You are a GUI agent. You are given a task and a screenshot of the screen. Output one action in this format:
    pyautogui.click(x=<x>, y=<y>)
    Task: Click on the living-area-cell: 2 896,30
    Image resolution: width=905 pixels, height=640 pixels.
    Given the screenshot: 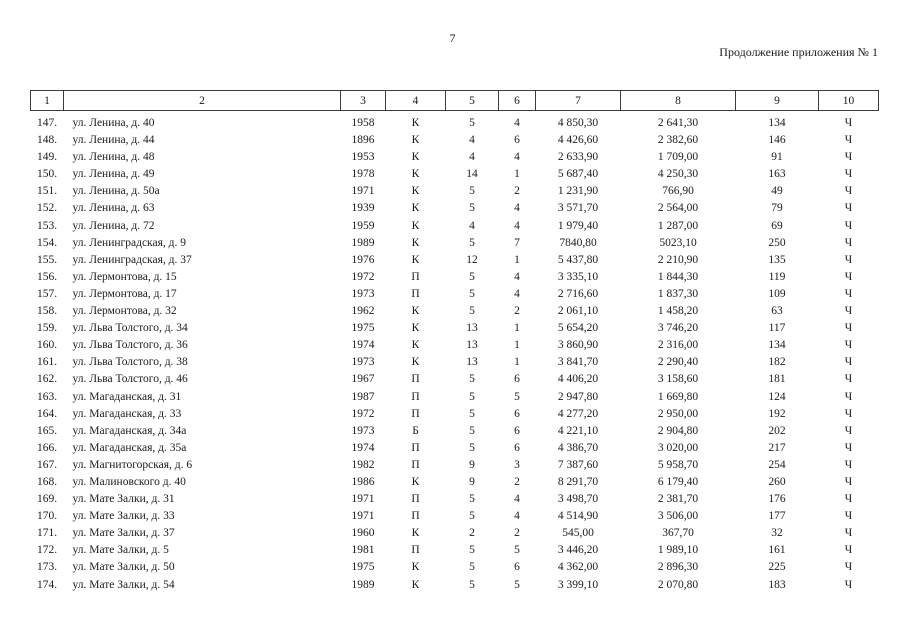 What is the action you would take?
    pyautogui.click(x=678, y=567)
    